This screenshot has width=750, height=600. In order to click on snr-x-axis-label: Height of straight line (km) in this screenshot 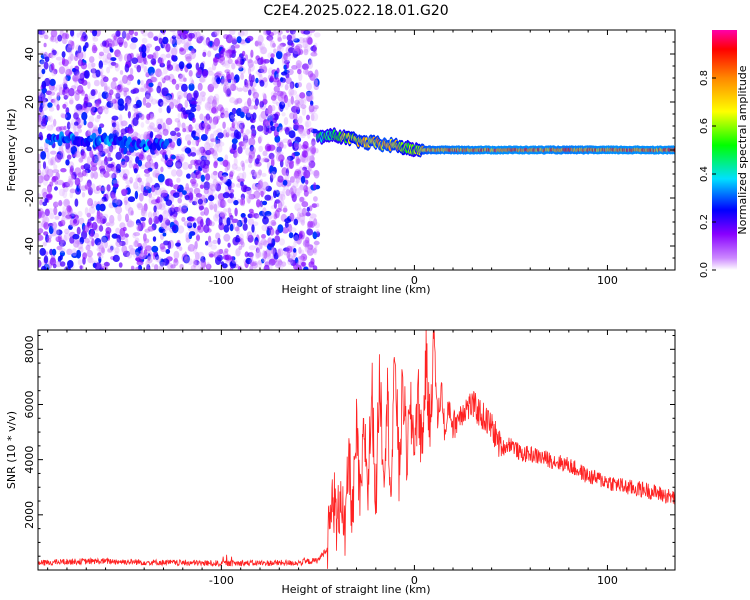, I will do `click(355, 589)`.